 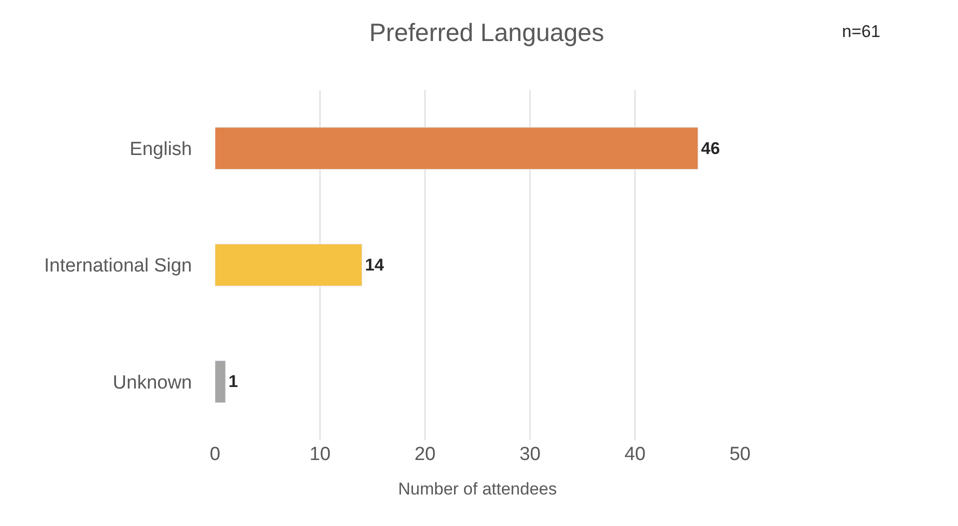 I want to click on y-tick-label: Unknown, so click(x=152, y=383).